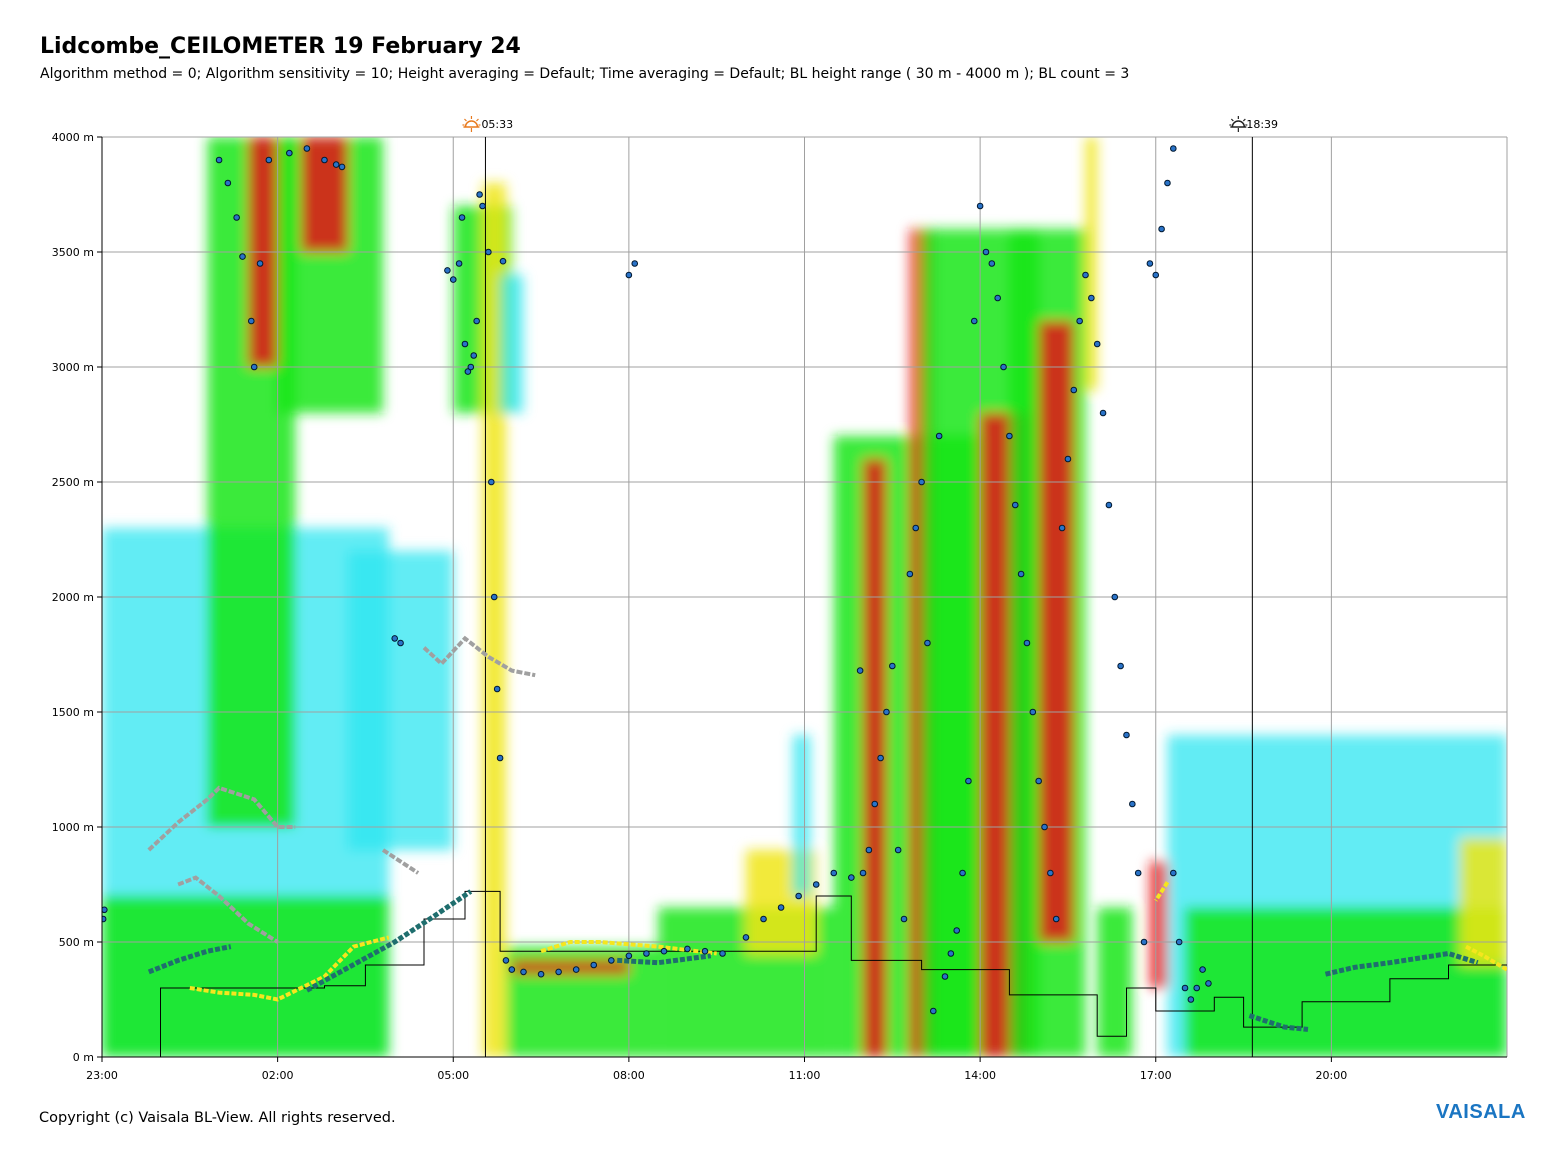 The height and width of the screenshot is (1165, 1548). Describe the element at coordinates (870, 124) in the screenshot. I see `sun-markers: 05:33 18:39` at that location.